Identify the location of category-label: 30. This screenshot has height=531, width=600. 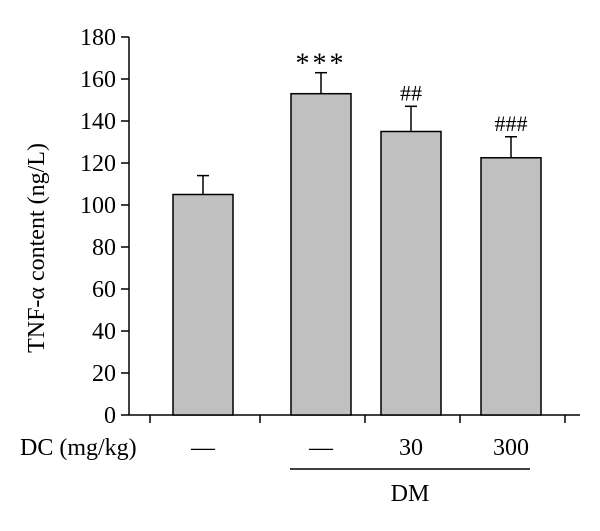
(411, 448).